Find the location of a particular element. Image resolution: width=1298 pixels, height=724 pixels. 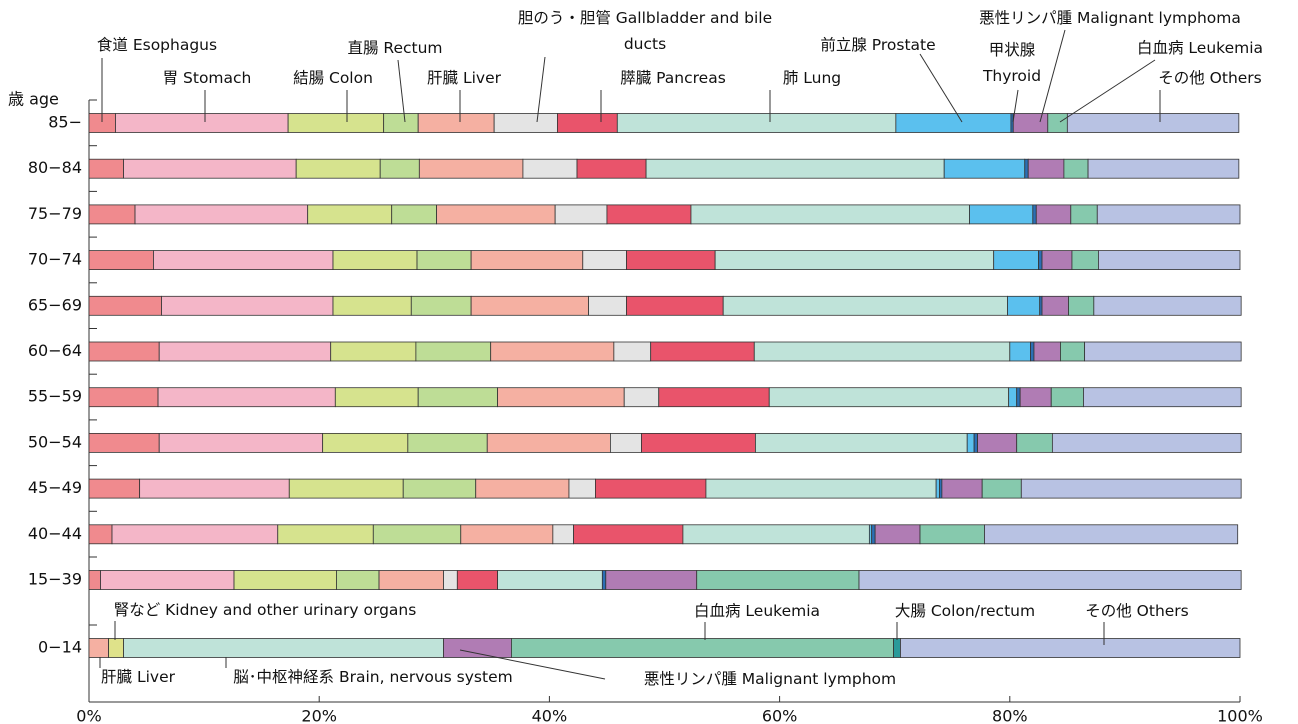

y-tick-label: 15−39 is located at coordinates (55, 579).